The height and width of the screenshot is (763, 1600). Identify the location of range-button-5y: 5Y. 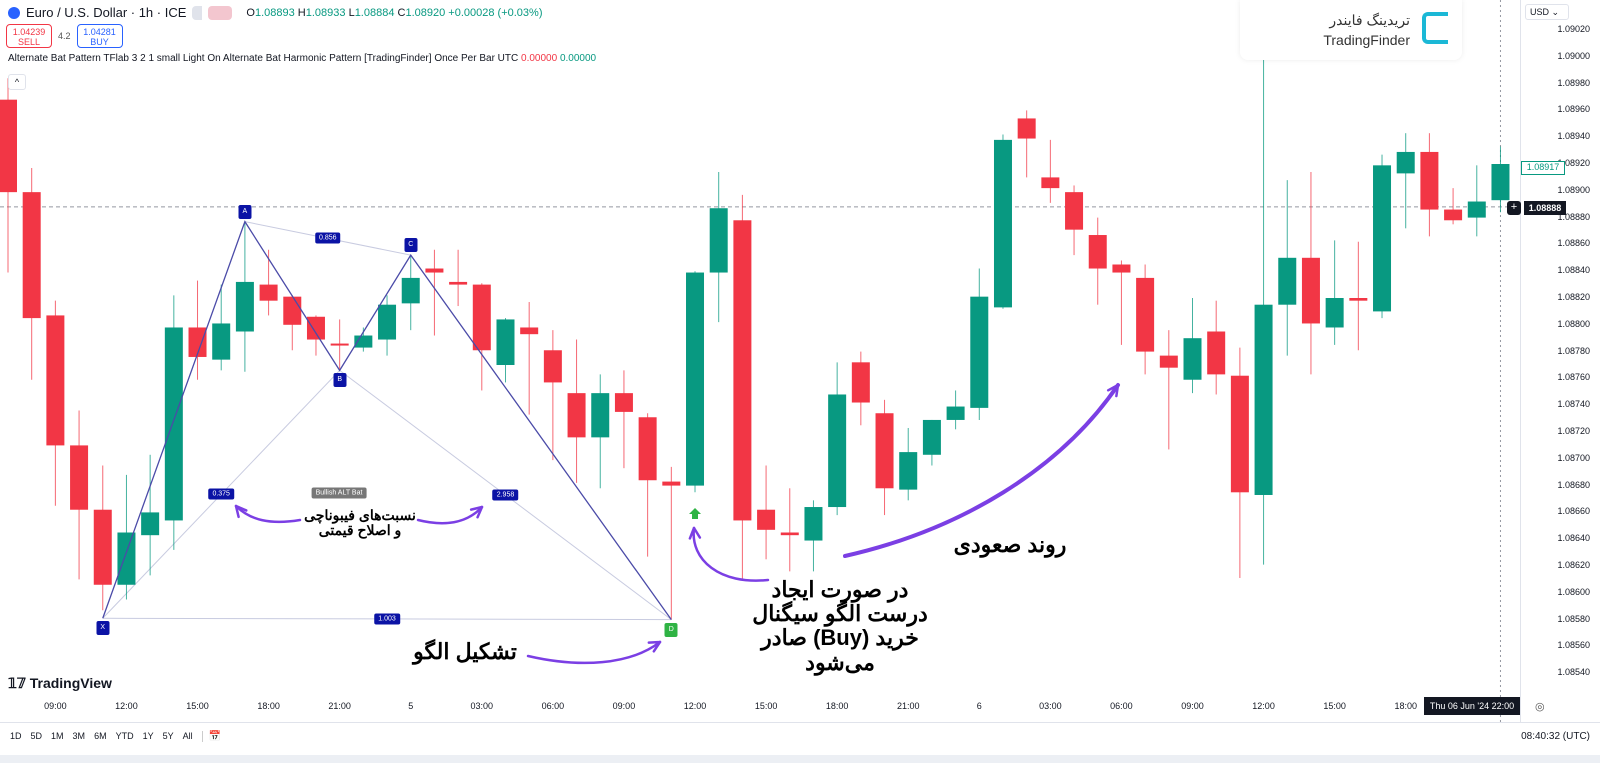
(168, 736).